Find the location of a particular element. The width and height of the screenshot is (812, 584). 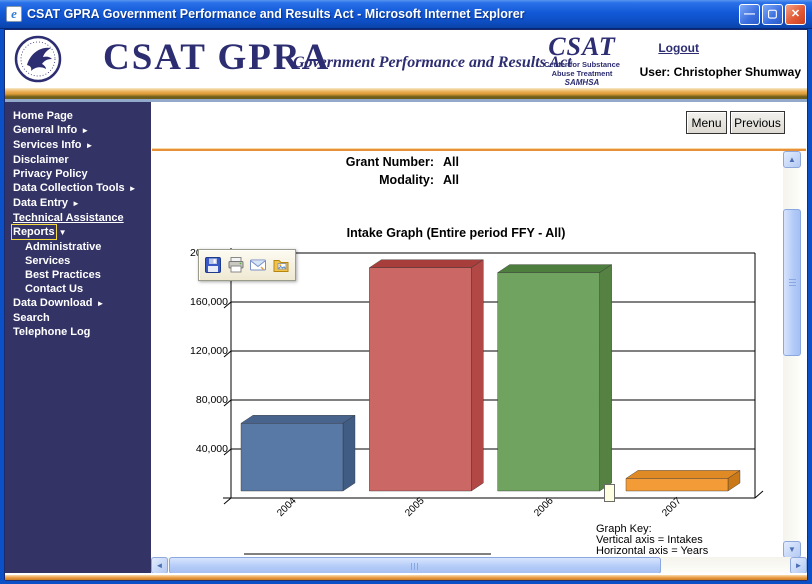

sidebar-item-data-download: Data Download ► is located at coordinates (82, 303).